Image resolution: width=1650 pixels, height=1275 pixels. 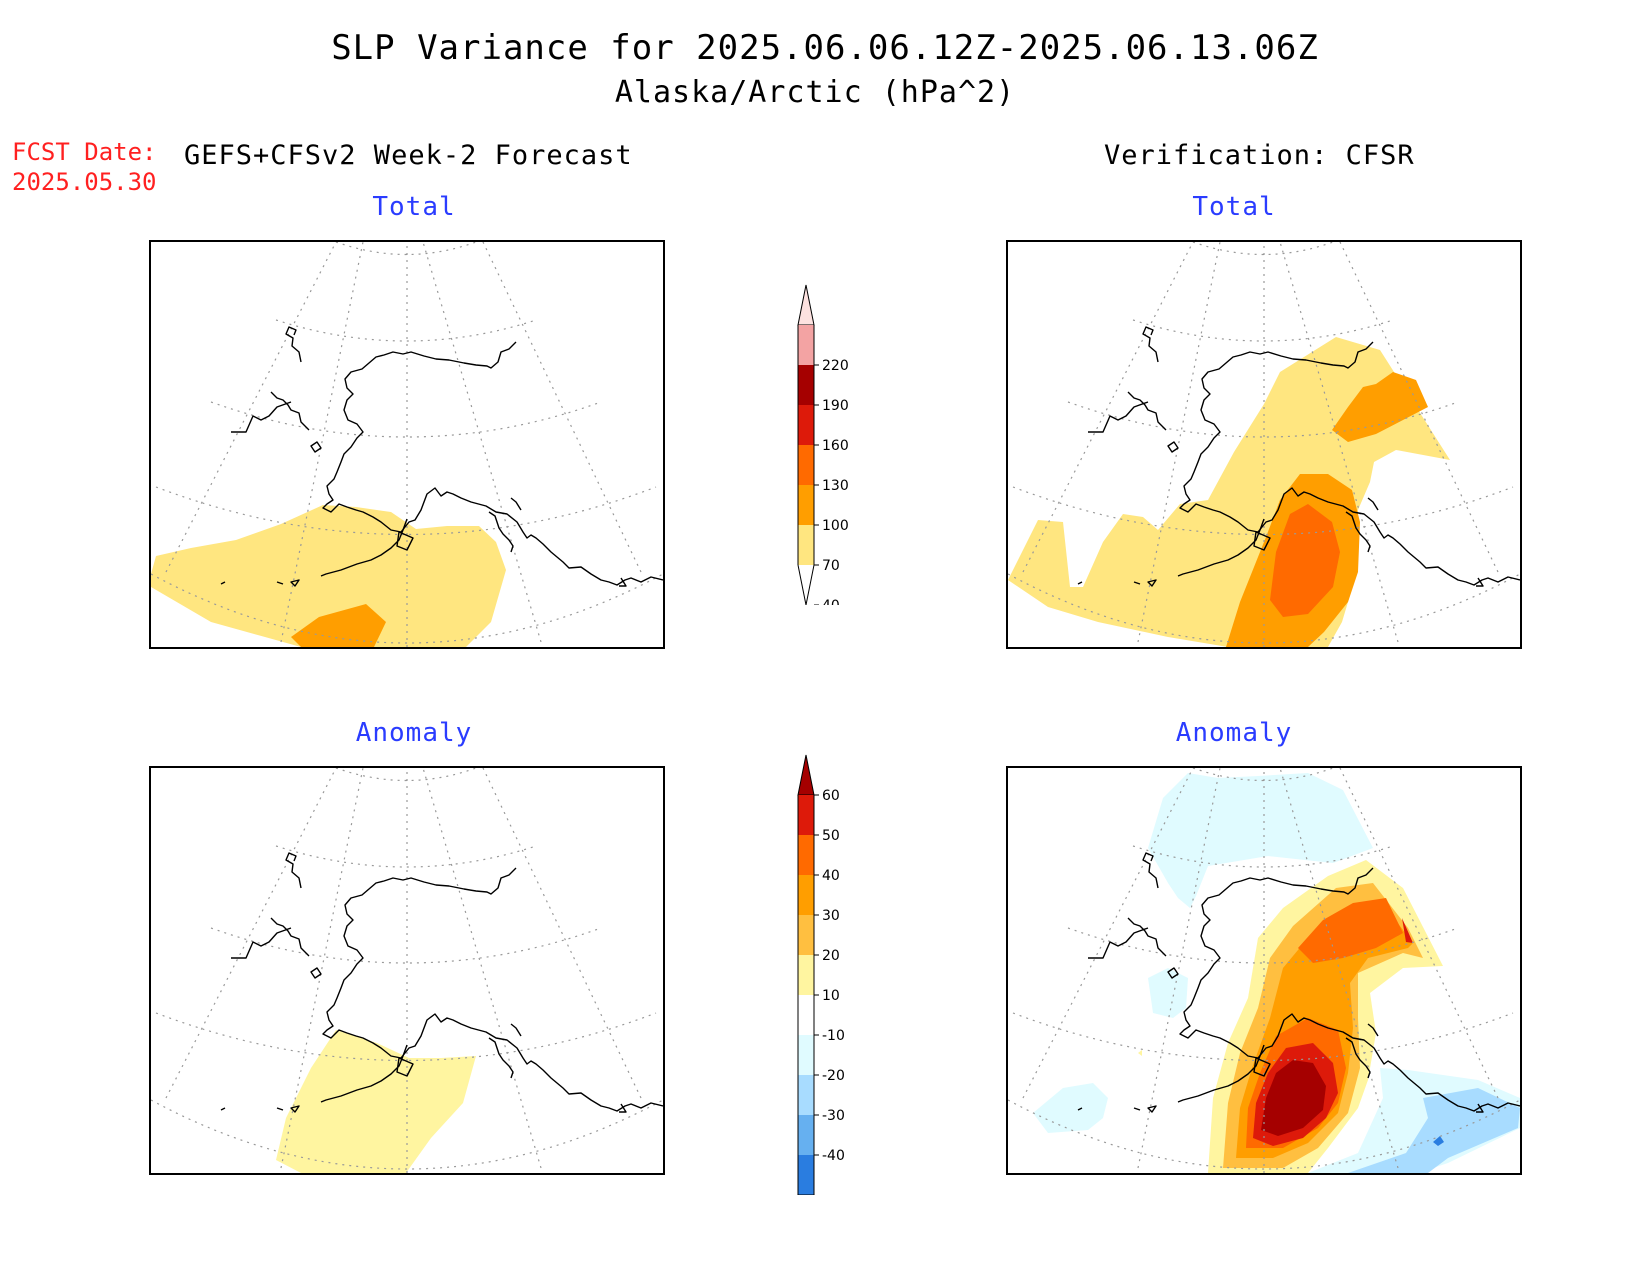 I want to click on colorbar-anomaly-label: -10, so click(x=833, y=1036).